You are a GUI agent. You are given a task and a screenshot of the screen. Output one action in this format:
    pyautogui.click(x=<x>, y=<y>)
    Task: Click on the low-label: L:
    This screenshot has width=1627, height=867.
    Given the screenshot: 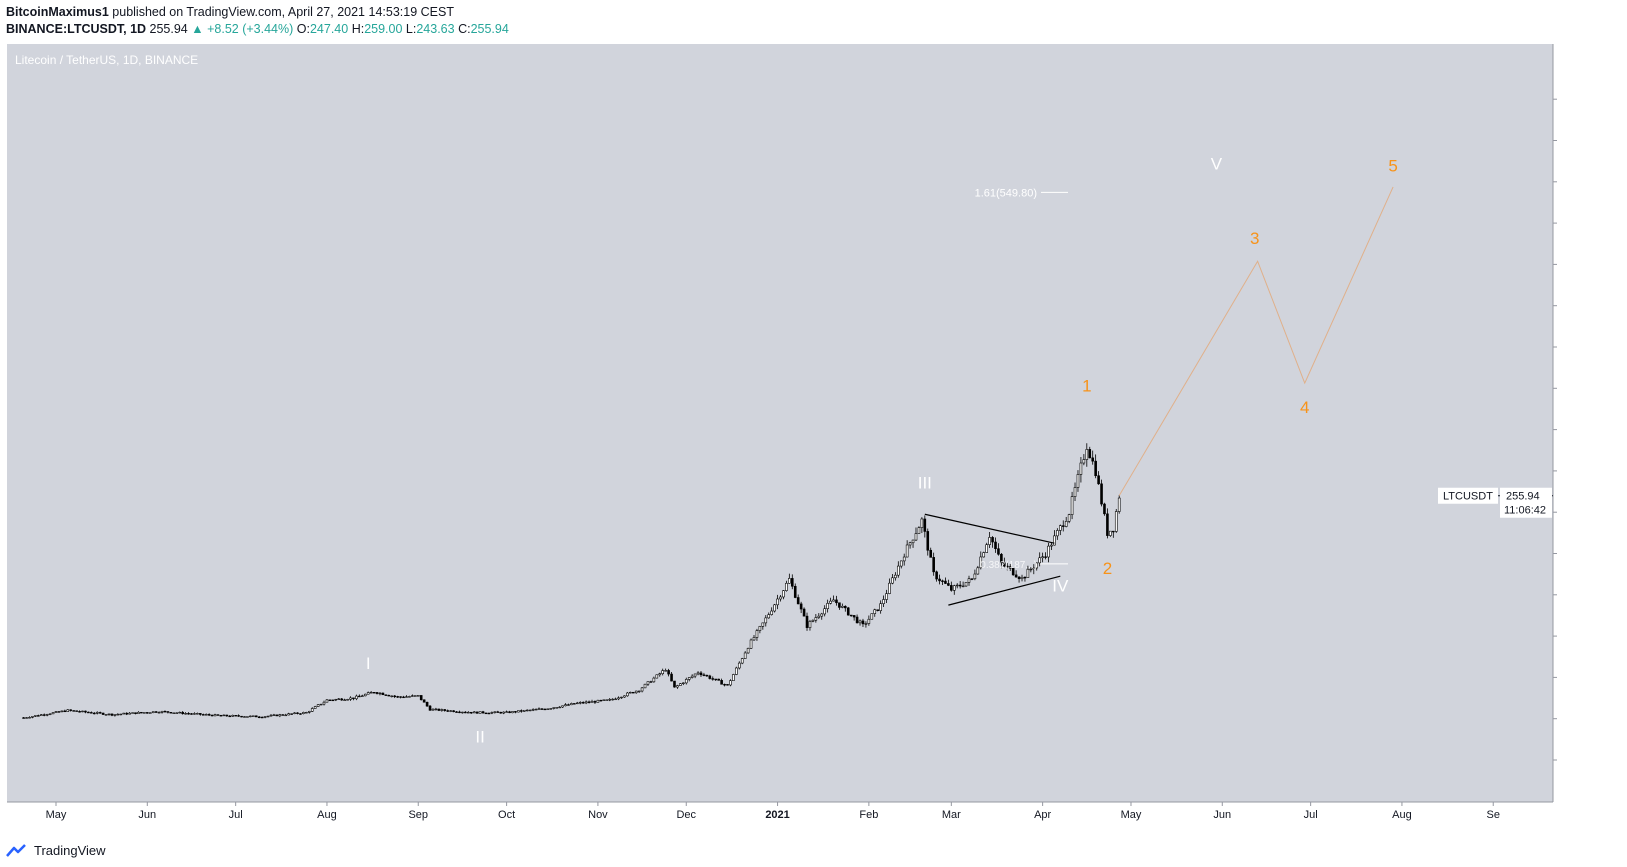 What is the action you would take?
    pyautogui.click(x=411, y=29)
    